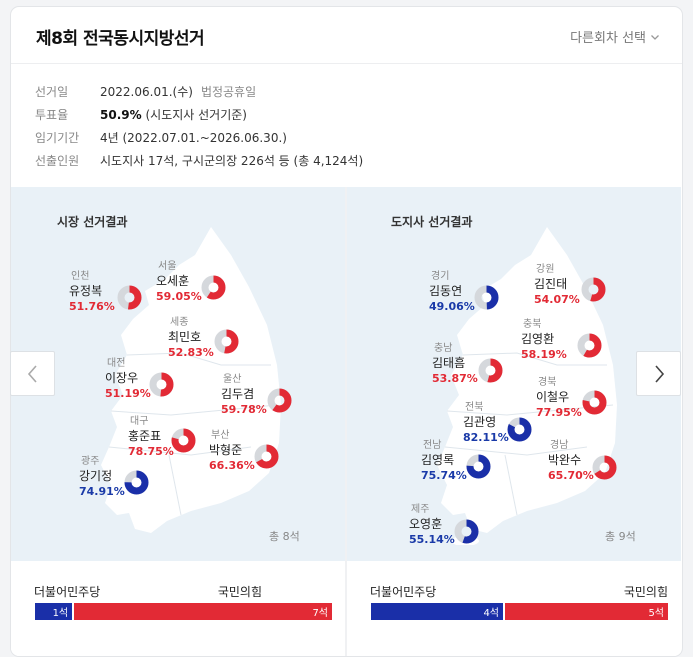 The height and width of the screenshot is (657, 693). I want to click on candidate-name: 김영록, so click(438, 460).